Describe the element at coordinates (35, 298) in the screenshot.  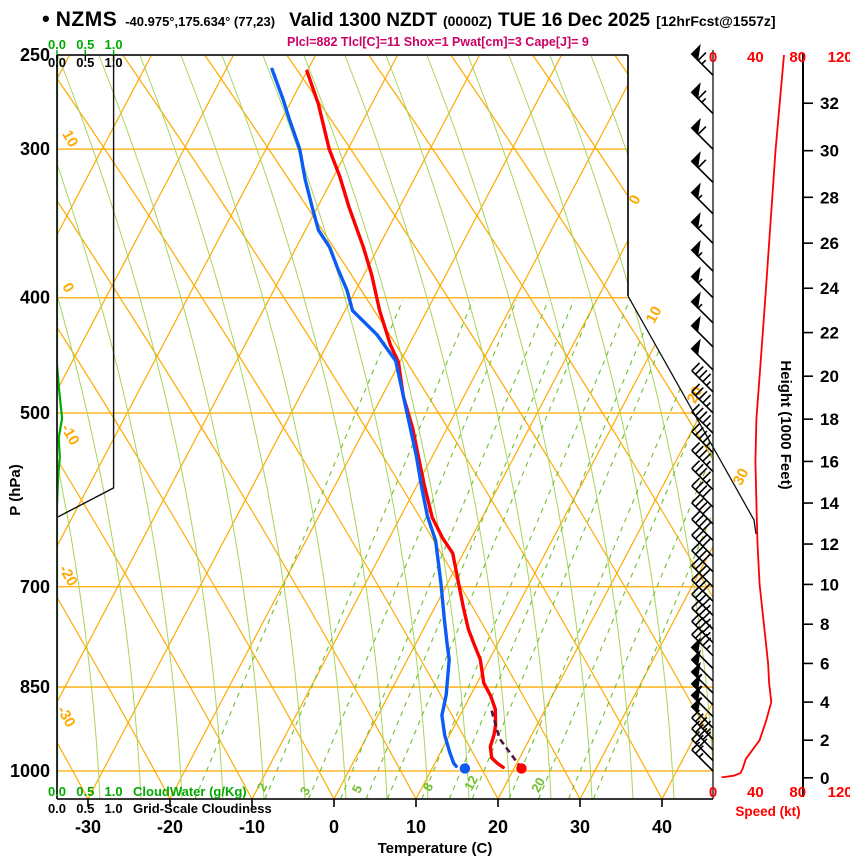
I see `pressure-tick-label: 400` at that location.